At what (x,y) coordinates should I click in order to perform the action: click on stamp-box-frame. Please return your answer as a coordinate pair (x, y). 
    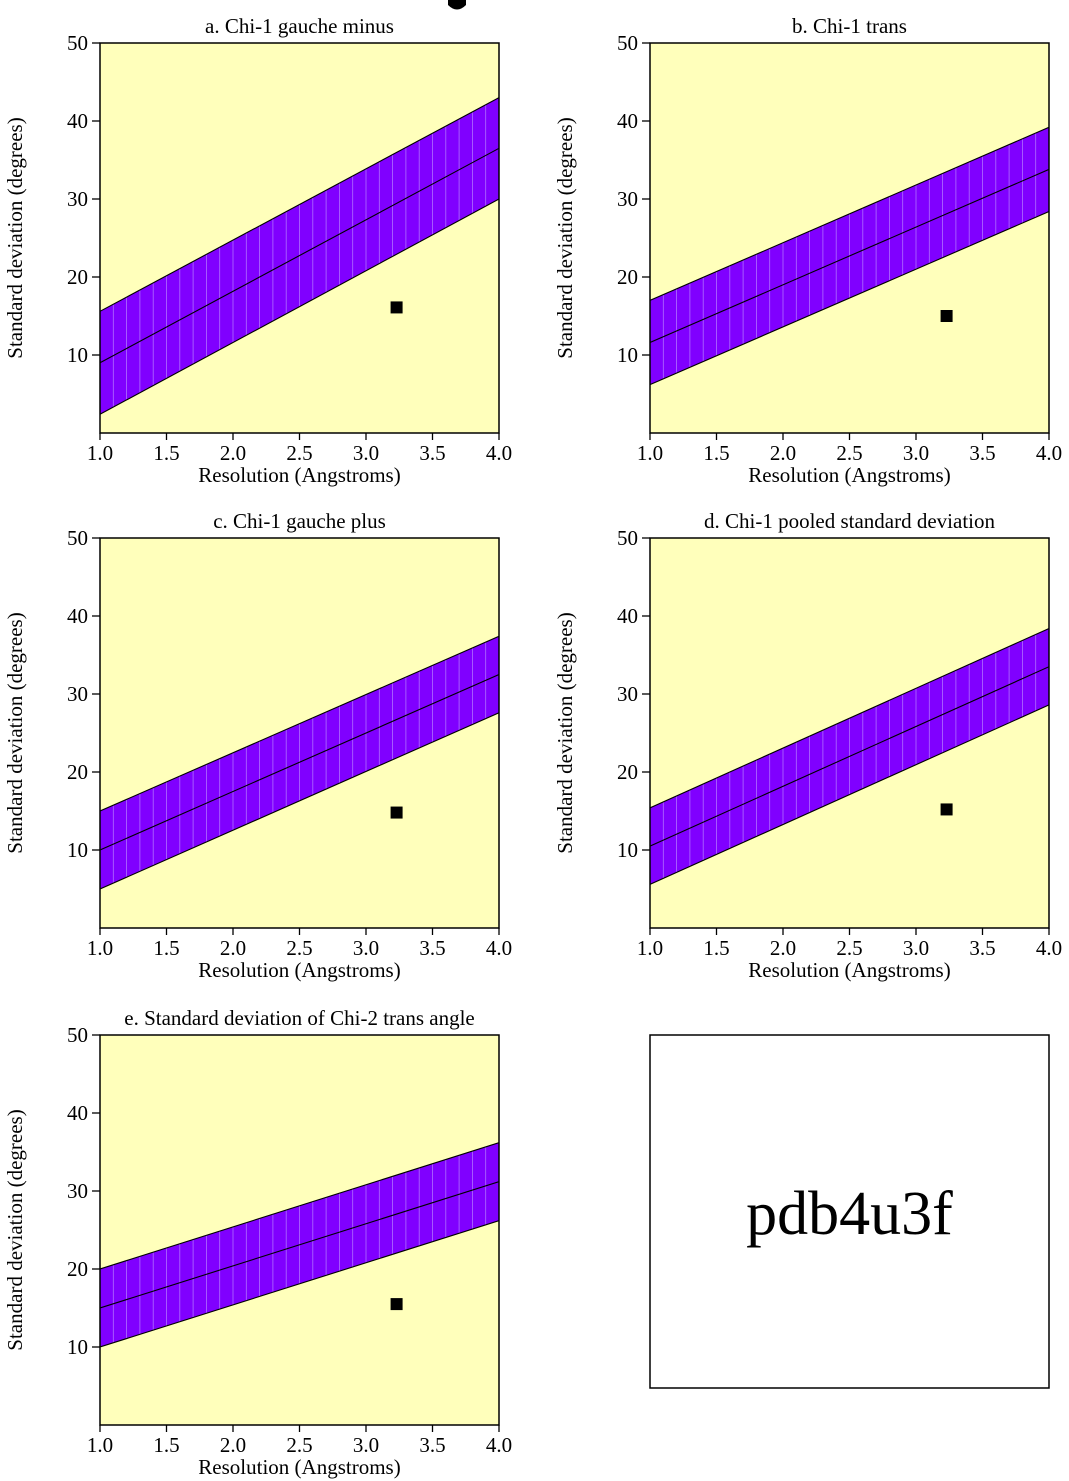
    Looking at the image, I should click on (849, 1211).